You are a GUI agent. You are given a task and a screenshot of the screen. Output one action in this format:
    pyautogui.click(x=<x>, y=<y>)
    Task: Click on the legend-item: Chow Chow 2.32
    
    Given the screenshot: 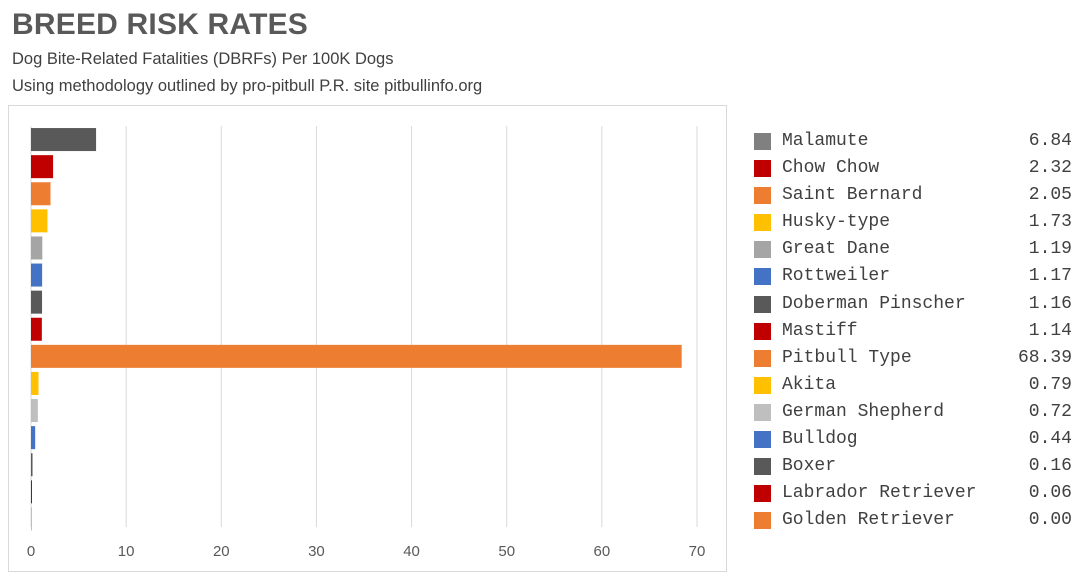 What is the action you would take?
    pyautogui.click(x=915, y=168)
    